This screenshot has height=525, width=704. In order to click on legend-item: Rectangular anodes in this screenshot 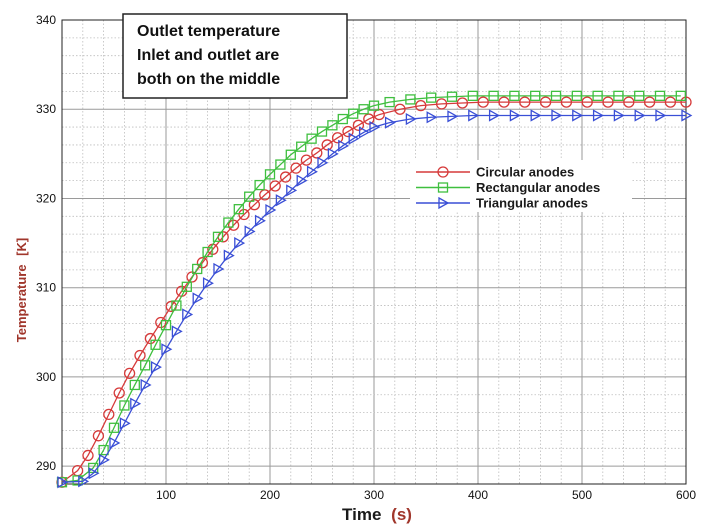, I will do `click(508, 187)`.